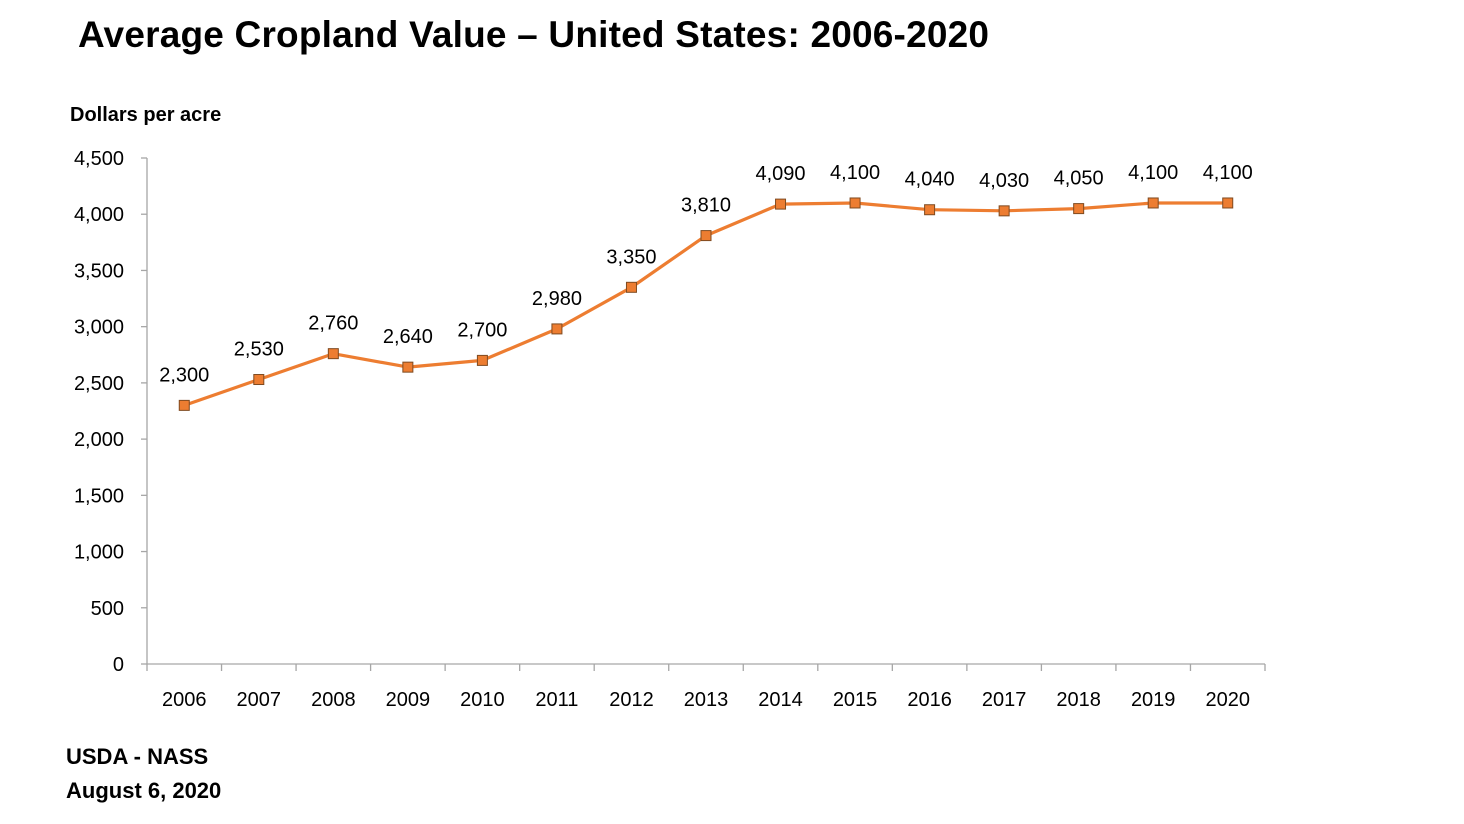 The height and width of the screenshot is (824, 1464). What do you see at coordinates (143, 774) in the screenshot?
I see `source-note: USDA - NASS August 6, 2020` at bounding box center [143, 774].